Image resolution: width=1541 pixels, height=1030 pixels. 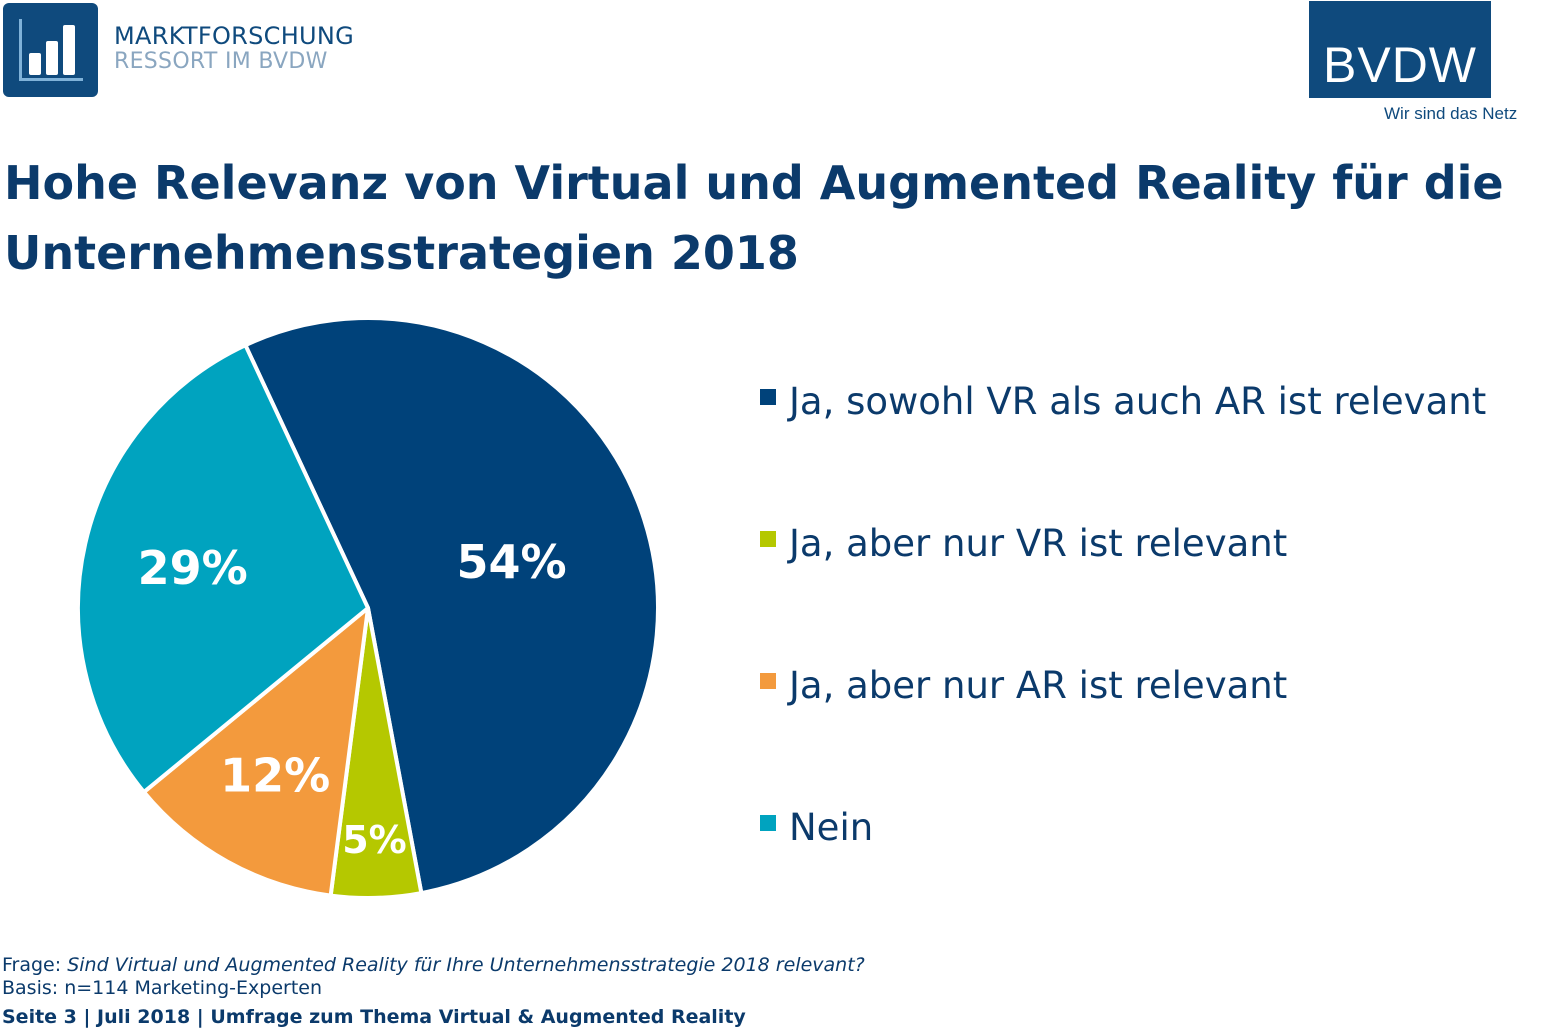 I want to click on legend-label: Ja, sowohl VR als auch AR ist relevant, so click(x=1138, y=401).